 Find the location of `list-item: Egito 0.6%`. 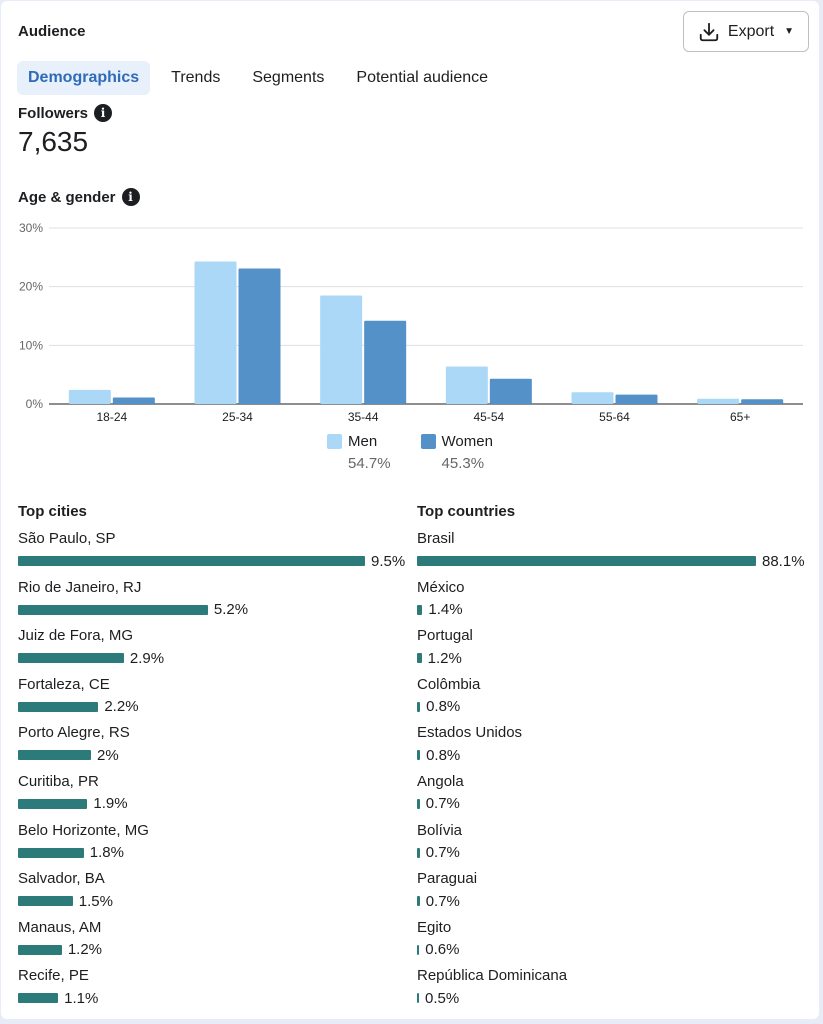

list-item: Egito 0.6% is located at coordinates (611, 943).